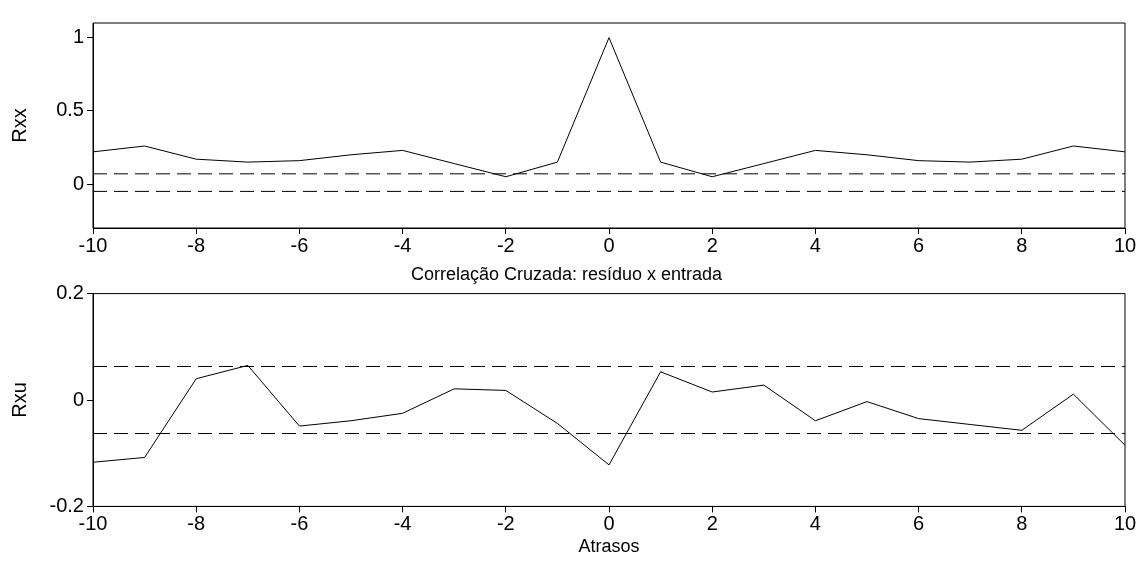  Describe the element at coordinates (70, 292) in the screenshot. I see `y-tick-label: 0.2` at that location.